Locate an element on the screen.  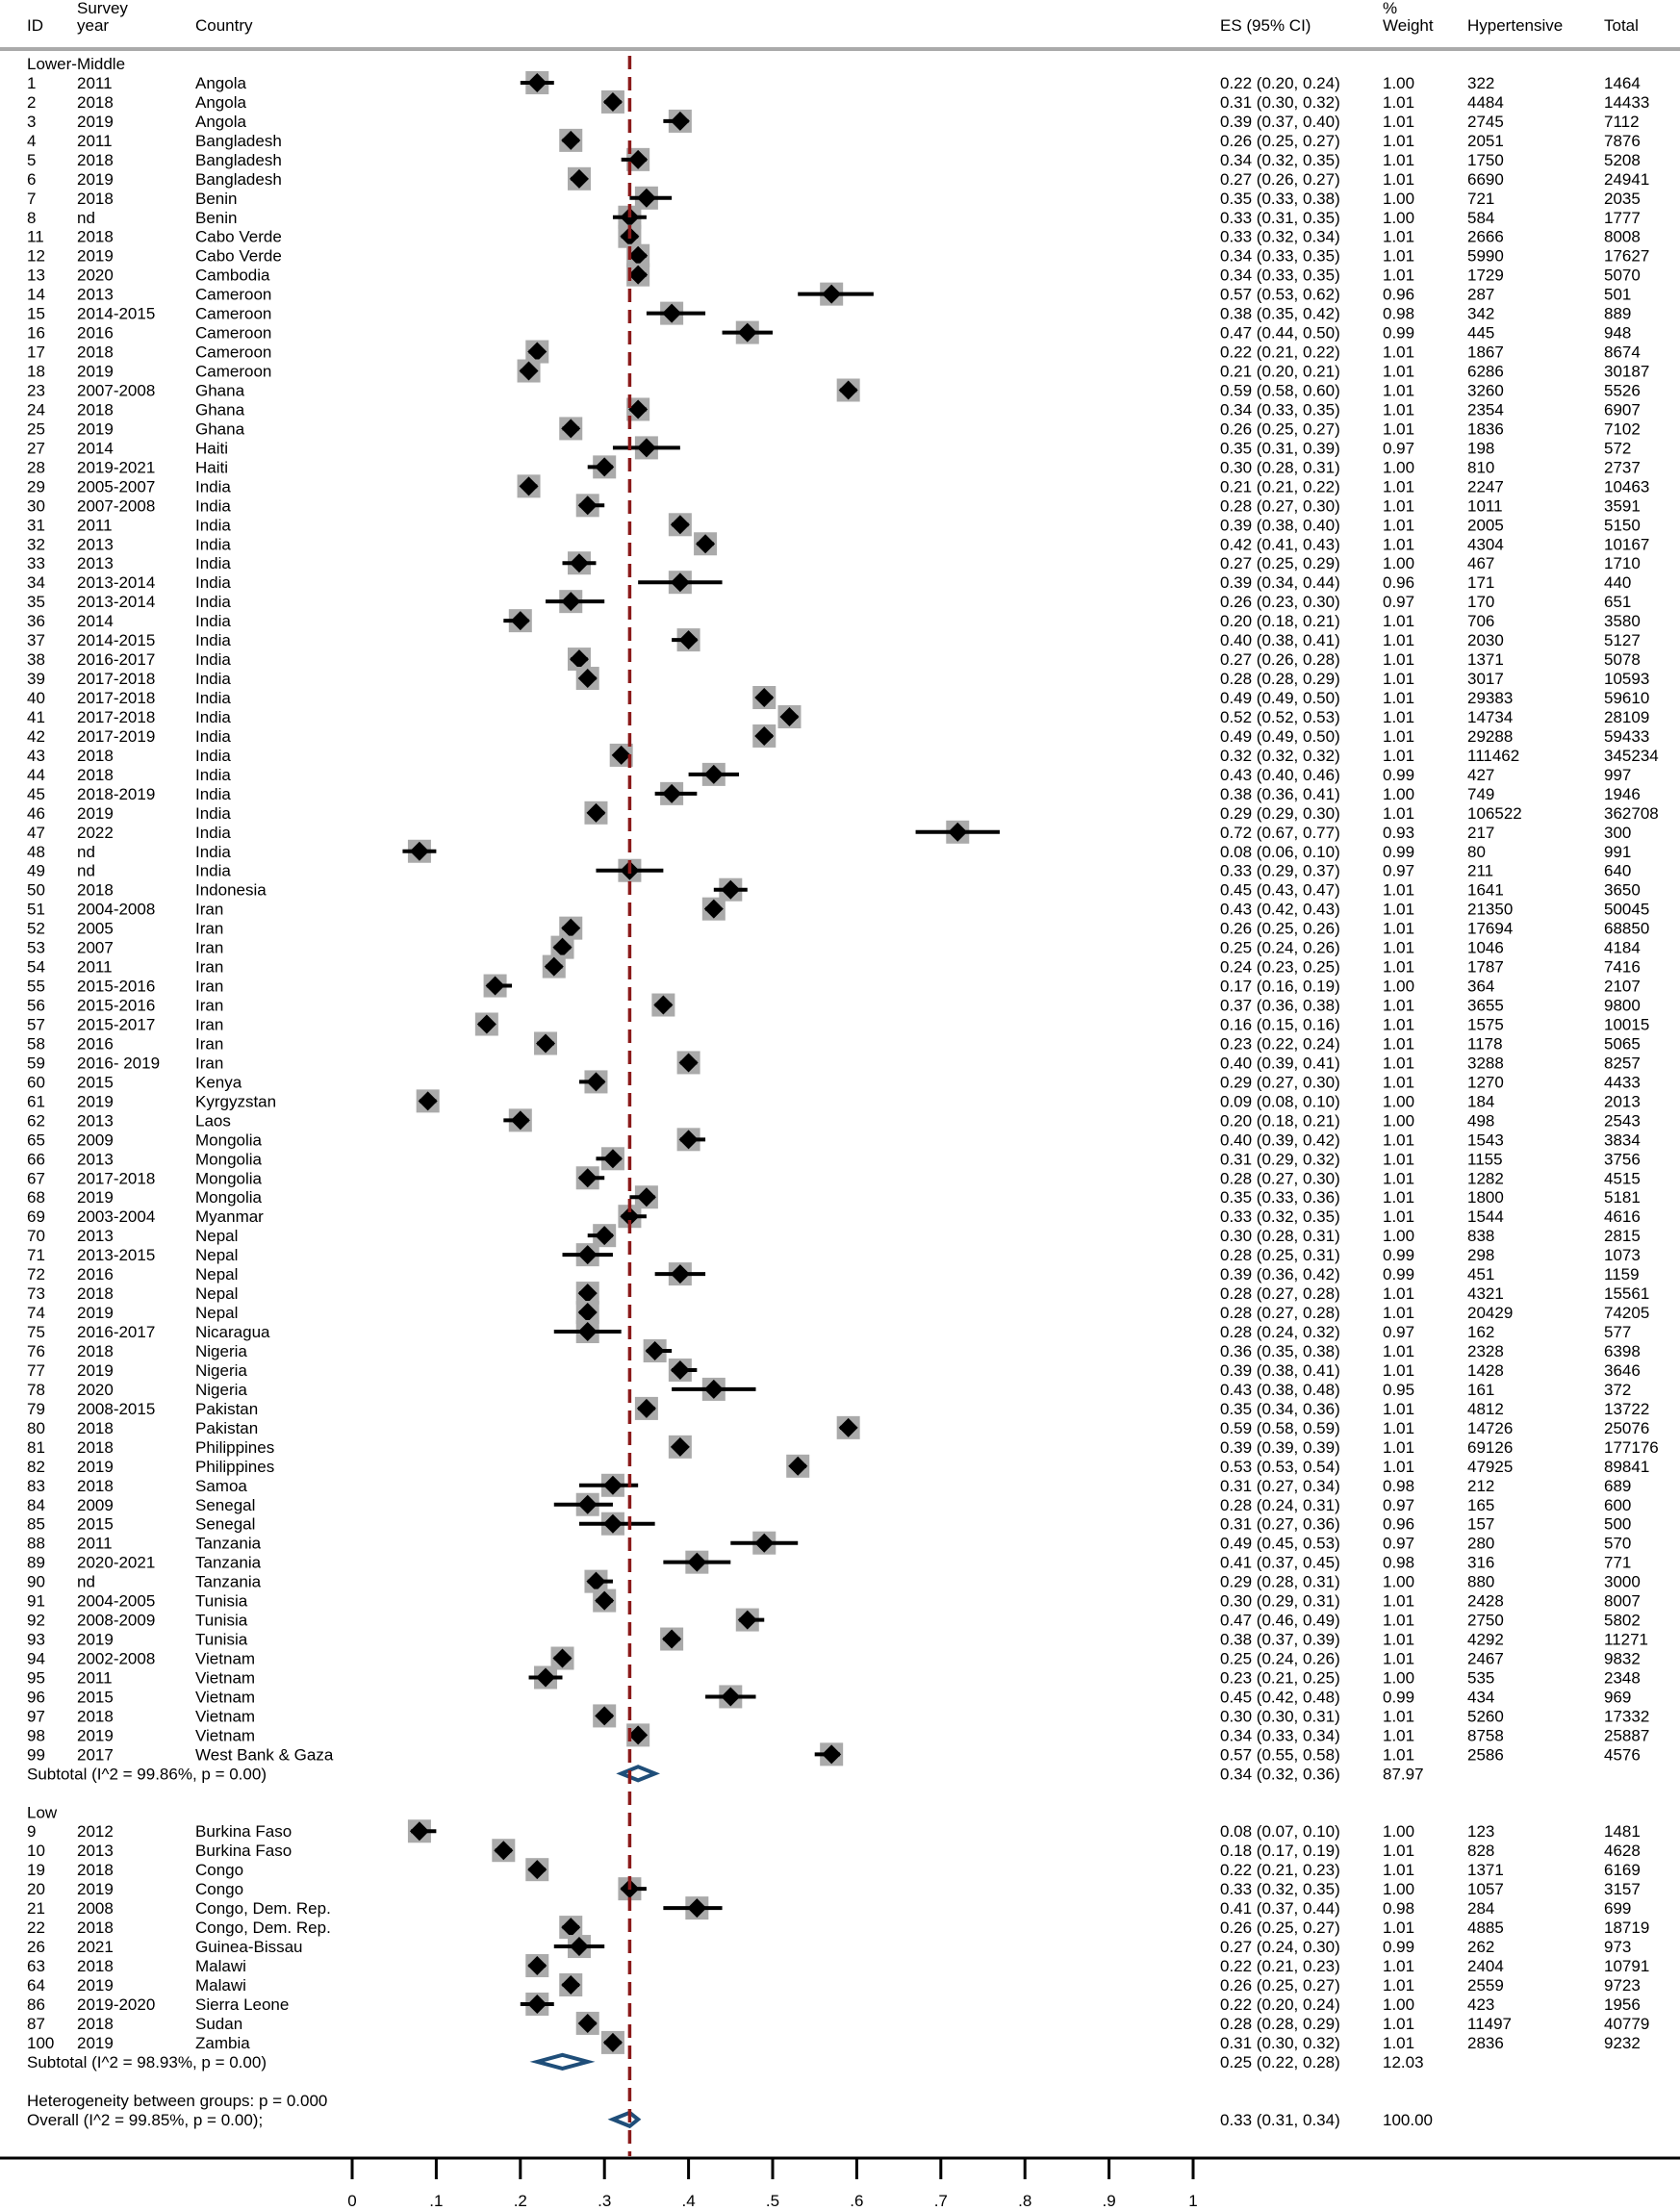
header-year: year is located at coordinates (93, 25).